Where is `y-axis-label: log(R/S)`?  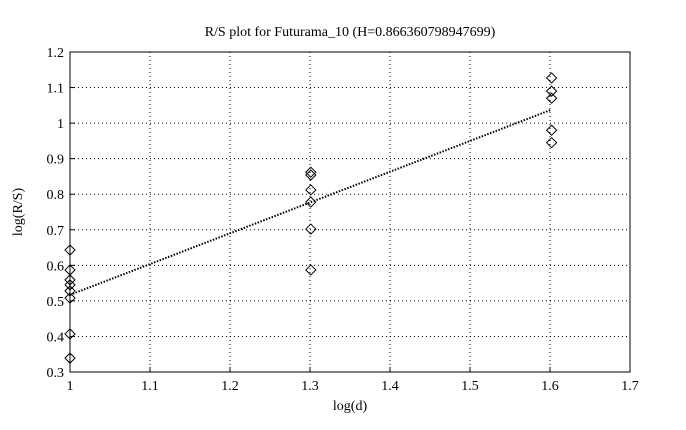
y-axis-label: log(R/S) is located at coordinates (18, 212).